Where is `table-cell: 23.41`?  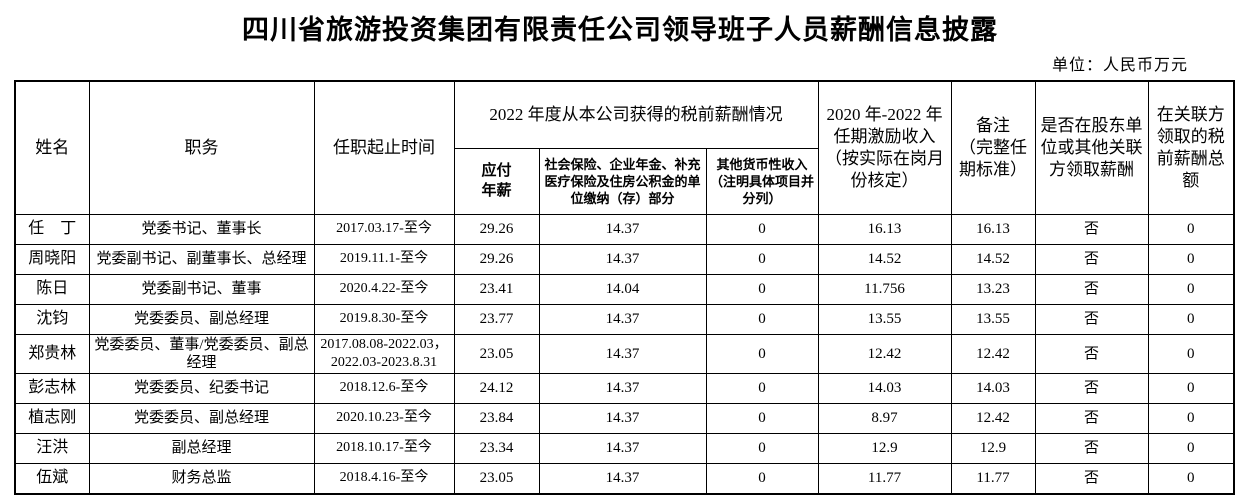 table-cell: 23.41 is located at coordinates (496, 289).